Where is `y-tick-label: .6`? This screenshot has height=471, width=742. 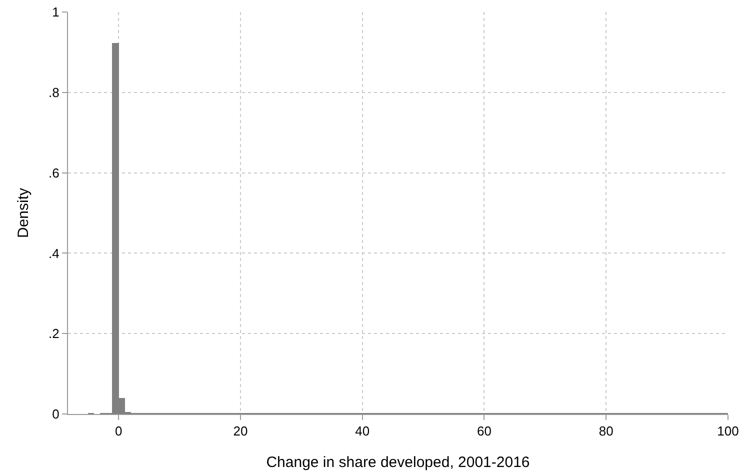 y-tick-label: .6 is located at coordinates (54, 172).